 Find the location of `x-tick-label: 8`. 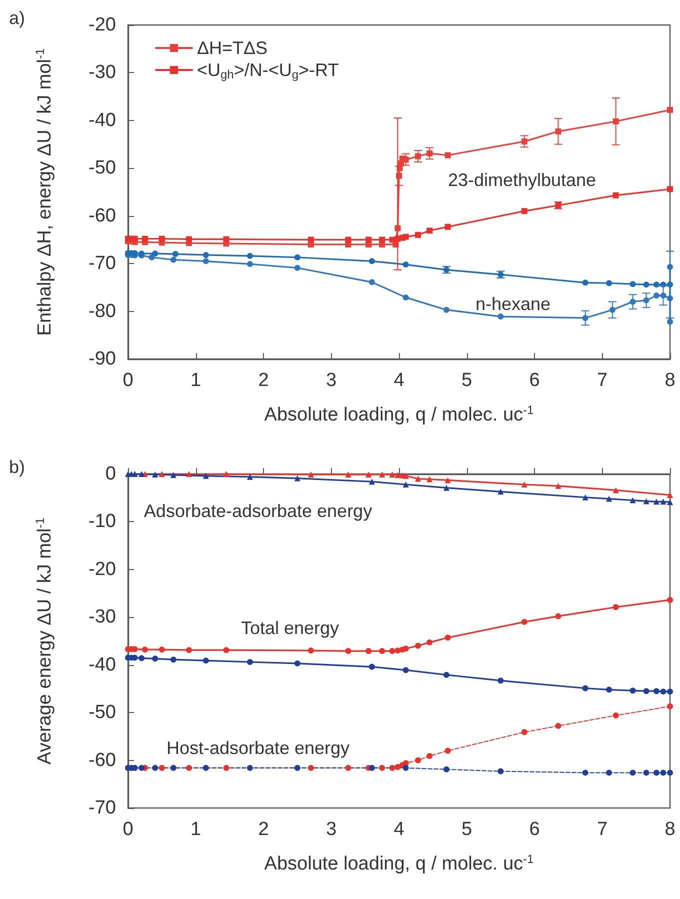

x-tick-label: 8 is located at coordinates (670, 380).